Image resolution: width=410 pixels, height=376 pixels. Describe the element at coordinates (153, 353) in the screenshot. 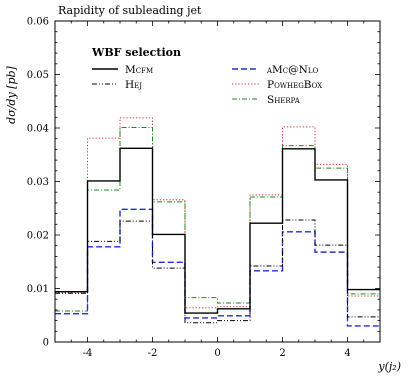

I see `x-tick-label-1: -2` at that location.